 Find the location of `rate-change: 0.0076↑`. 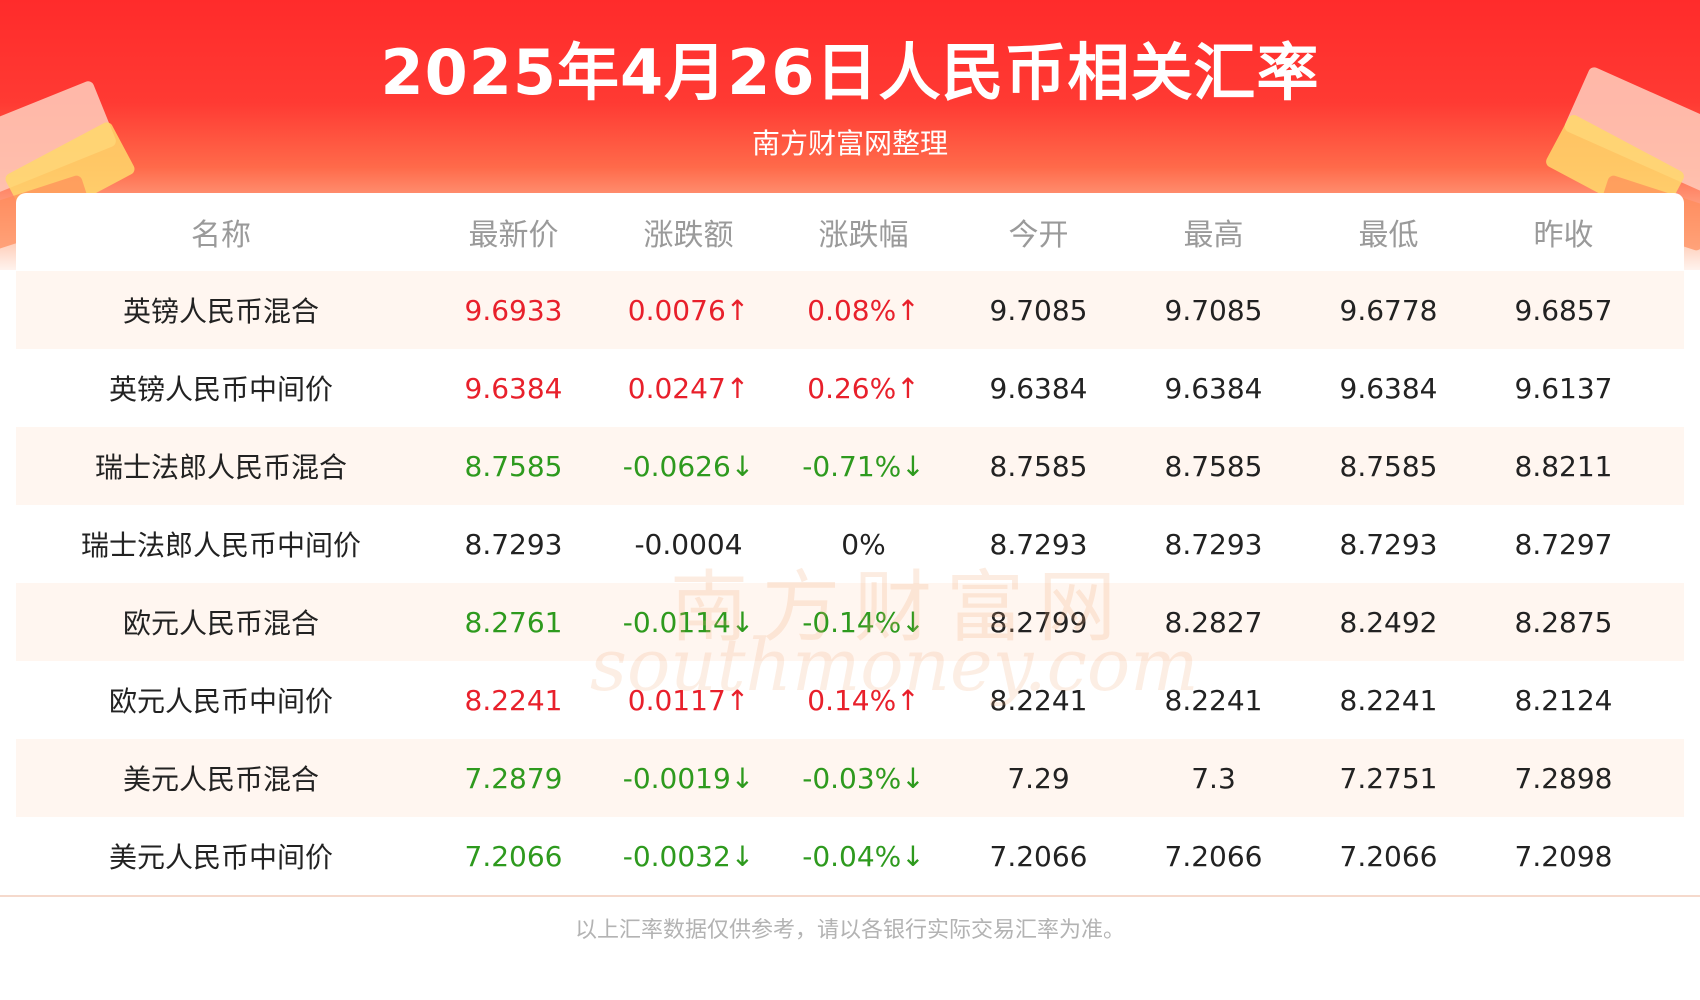

rate-change: 0.0076↑ is located at coordinates (688, 310).